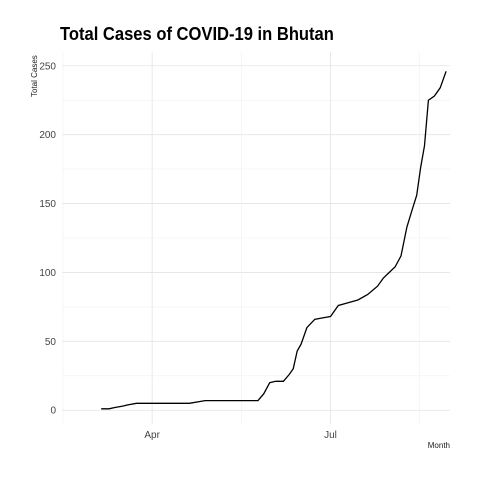 The image size is (480, 480). Describe the element at coordinates (47, 66) in the screenshot. I see `y-tick-label: 250` at that location.